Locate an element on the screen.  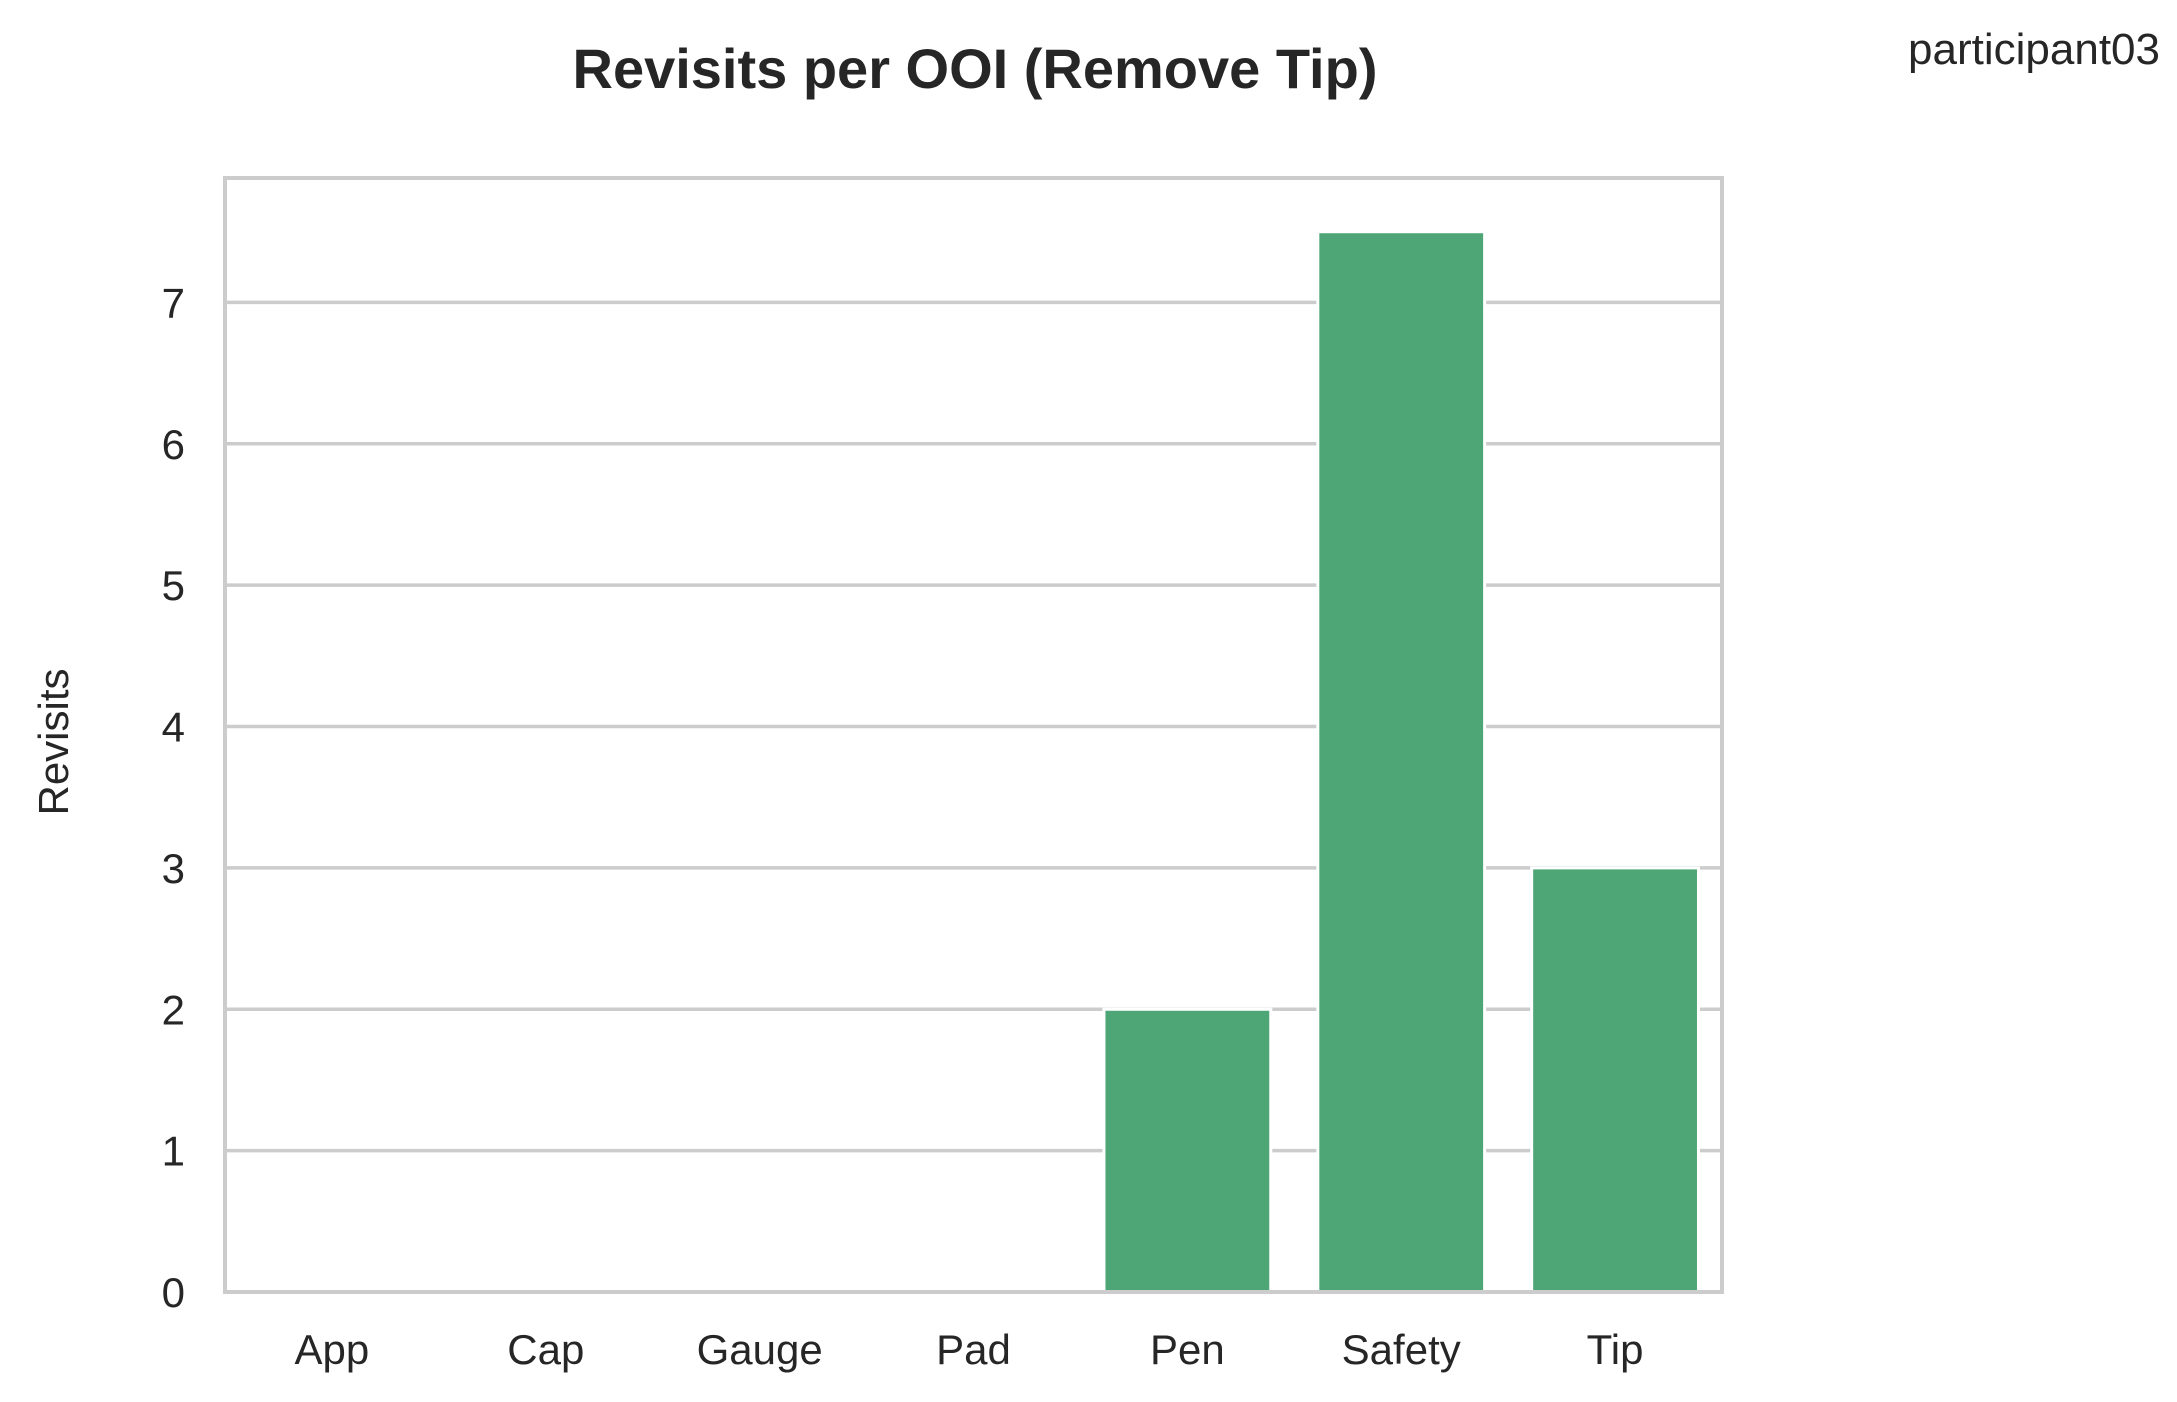
x-tick-label: Pen is located at coordinates (1187, 1349).